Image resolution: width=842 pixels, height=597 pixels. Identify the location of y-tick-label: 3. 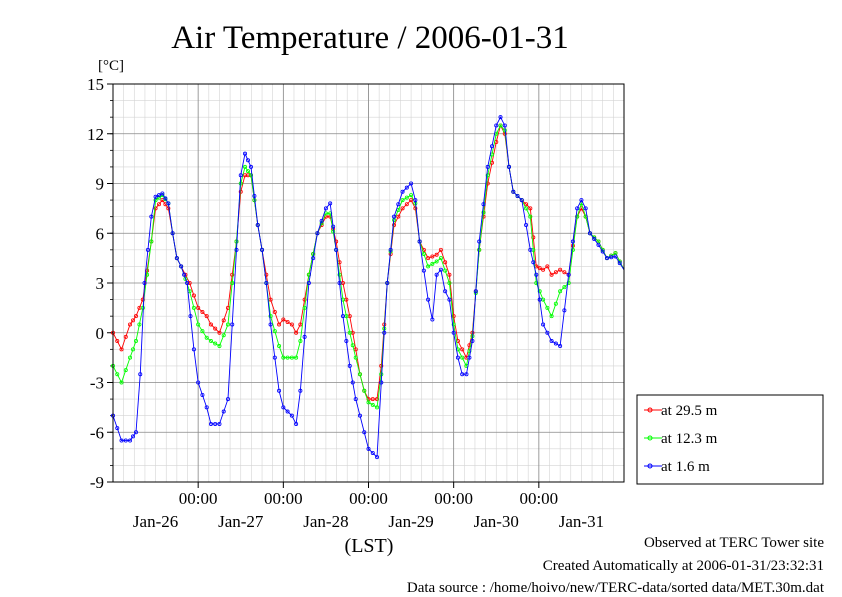
(100, 283).